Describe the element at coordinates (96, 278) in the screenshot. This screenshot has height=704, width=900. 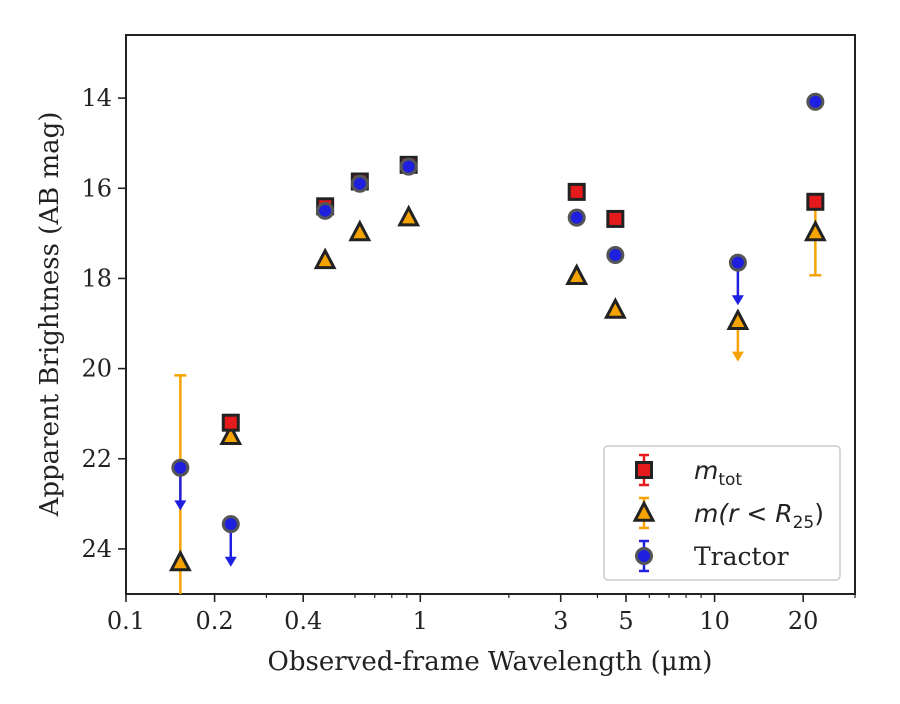
I see `y-tick-label-2: 18` at that location.